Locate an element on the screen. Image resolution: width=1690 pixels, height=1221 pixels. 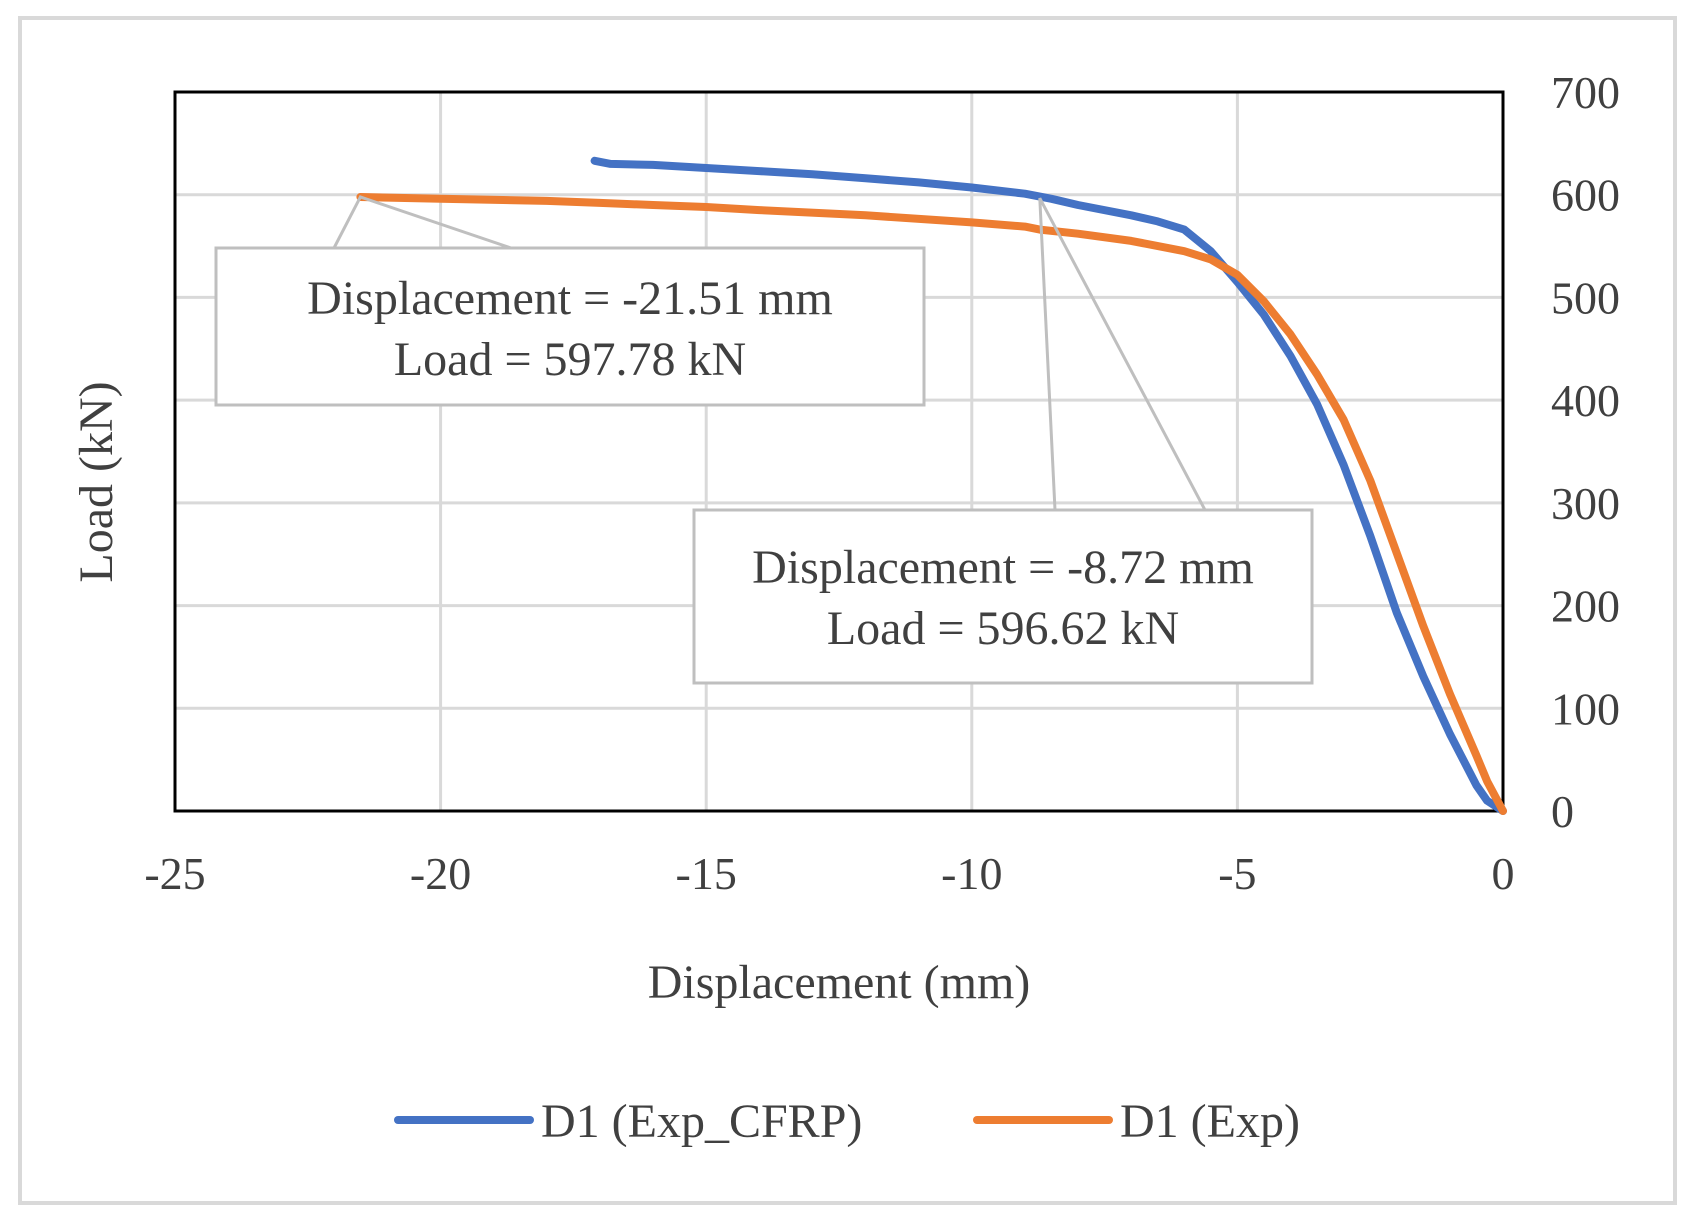
callout-exp-line1: Displacement = -21.51 mm is located at coordinates (570, 298).